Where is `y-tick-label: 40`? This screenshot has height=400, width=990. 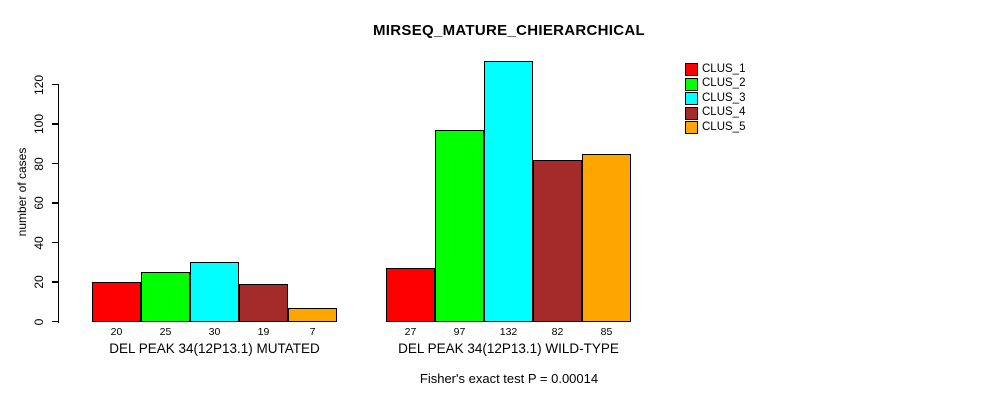 y-tick-label: 40 is located at coordinates (39, 242).